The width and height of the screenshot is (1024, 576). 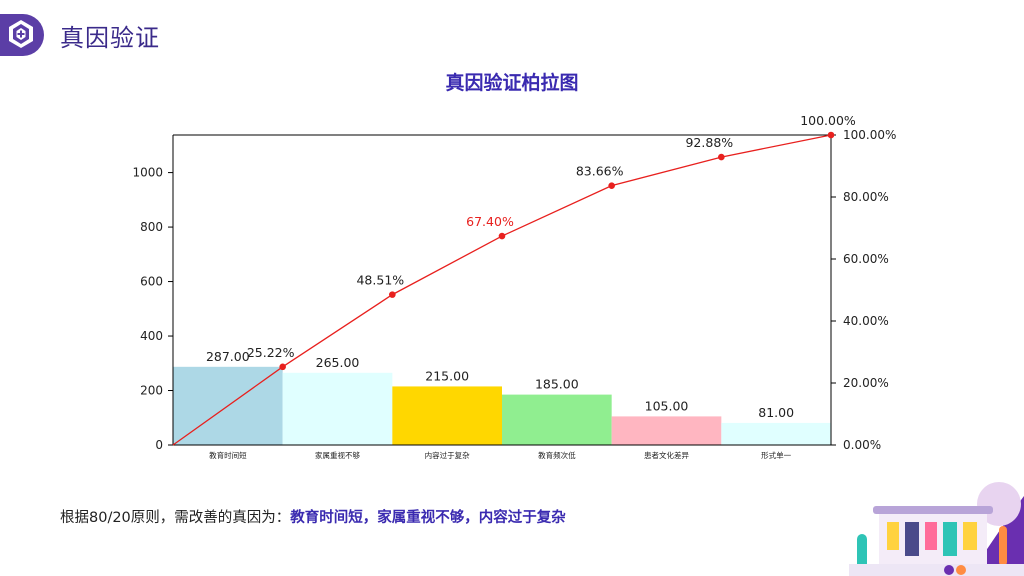 I want to click on y2-tick-label: 100.00%, so click(x=869, y=135).